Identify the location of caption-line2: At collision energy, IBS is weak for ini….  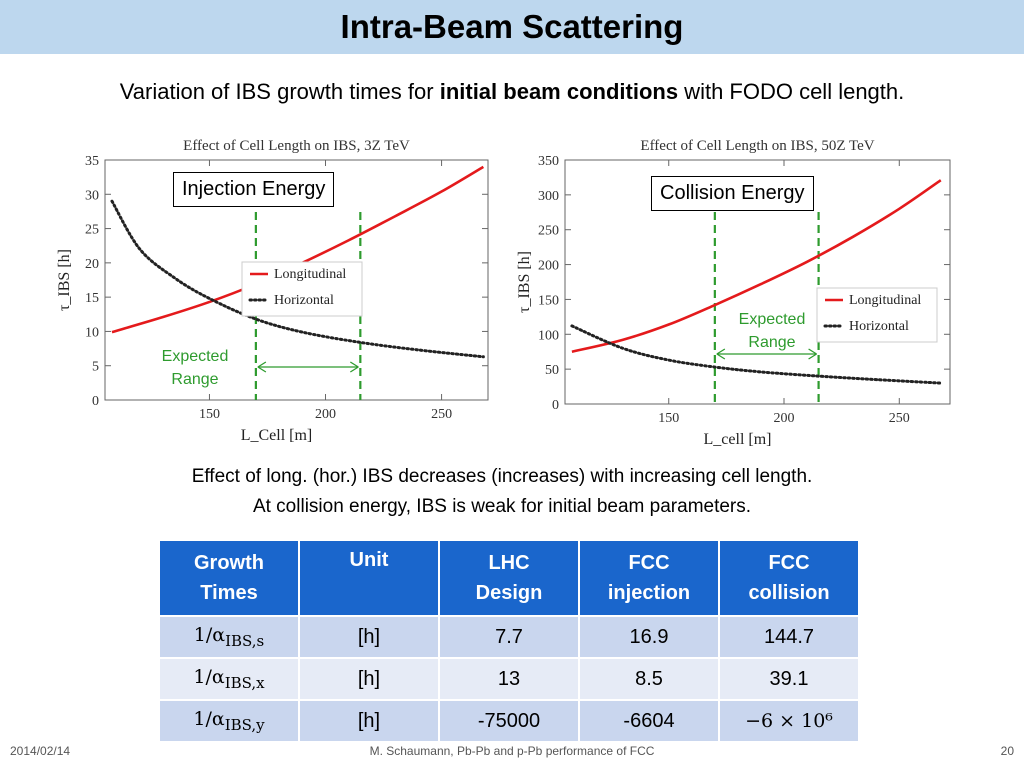
(502, 506).